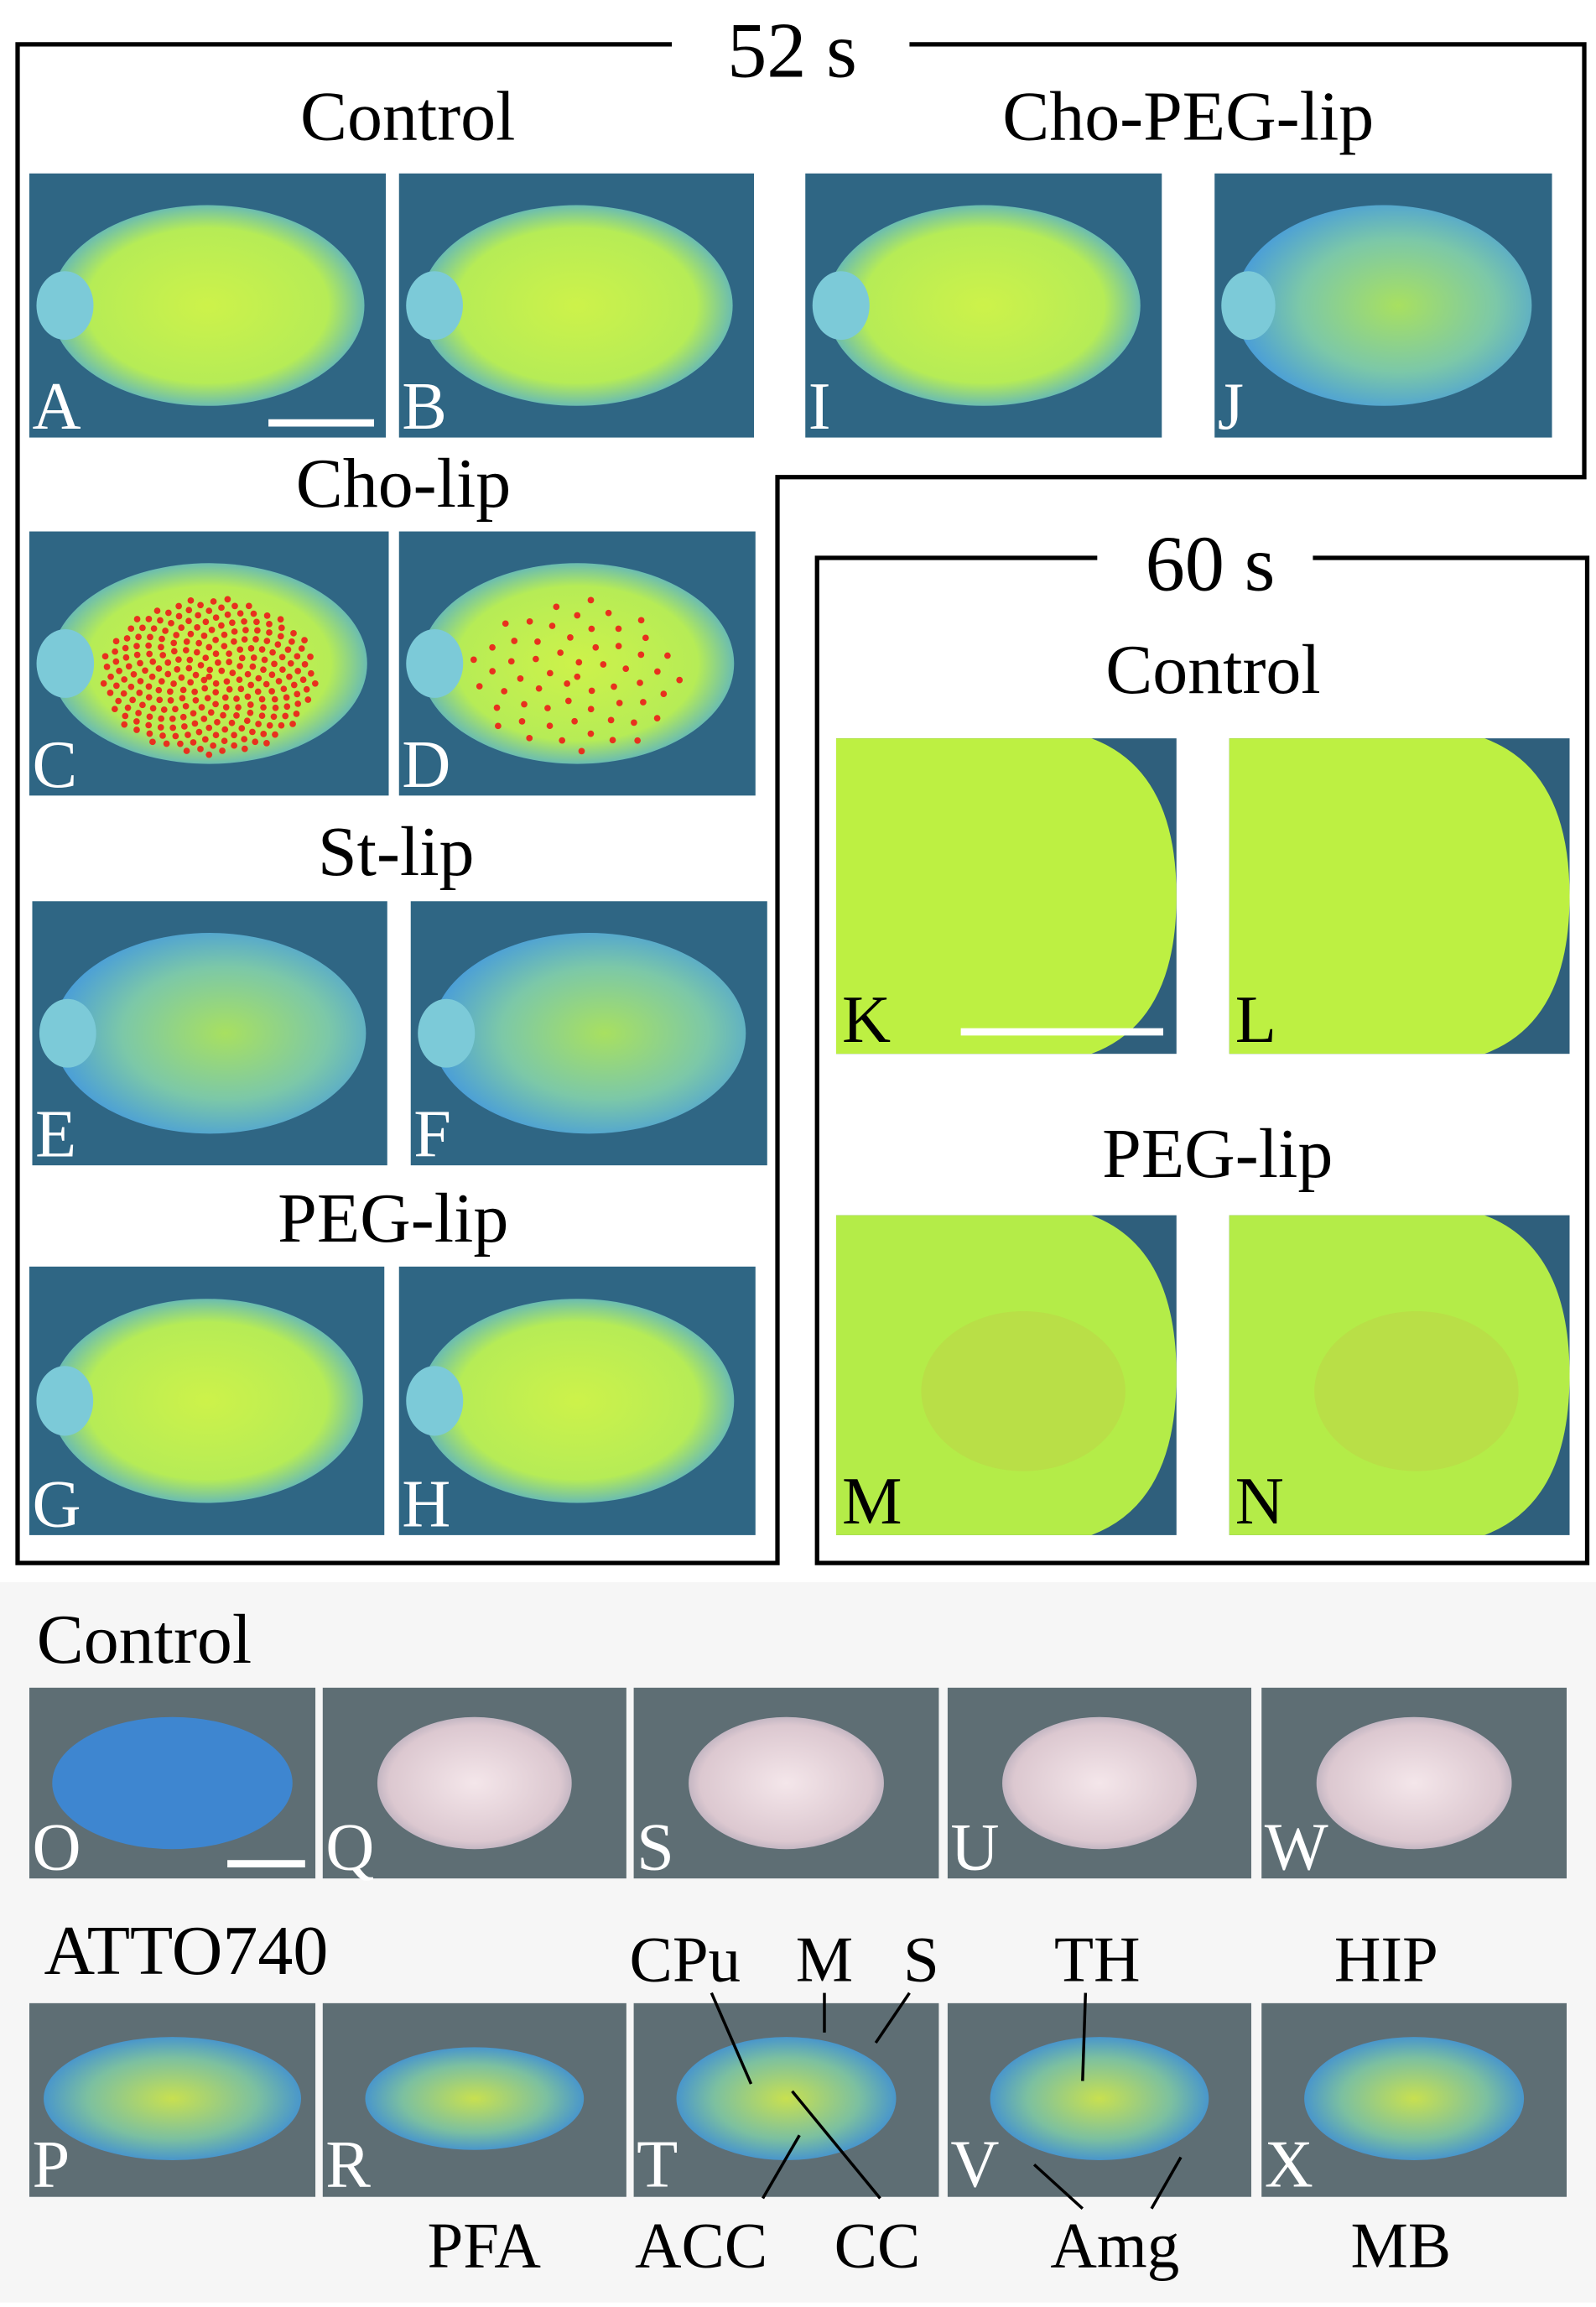  Describe the element at coordinates (577, 1401) in the screenshot. I see `brain` at that location.